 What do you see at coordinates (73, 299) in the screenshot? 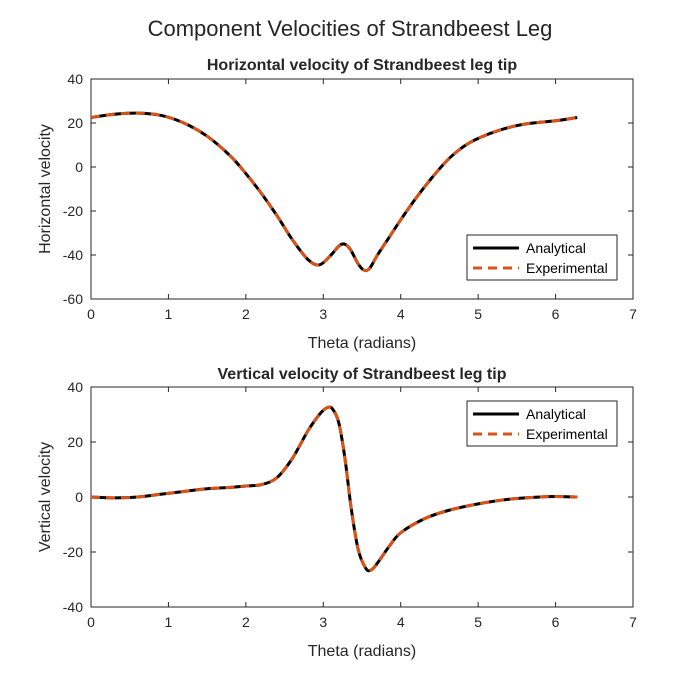
I see `y-tick-label: -60` at bounding box center [73, 299].